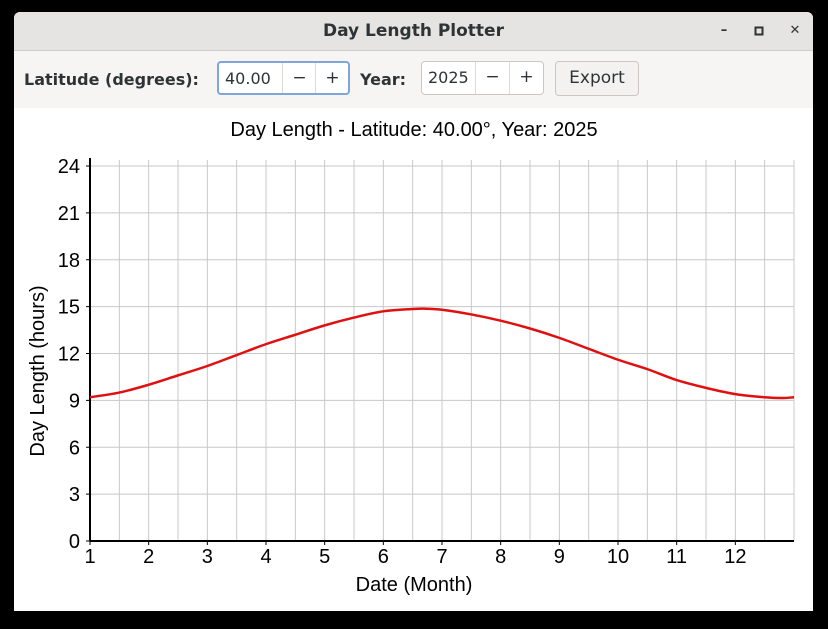 Image resolution: width=828 pixels, height=629 pixels. I want to click on x-tick-label: 8, so click(500, 557).